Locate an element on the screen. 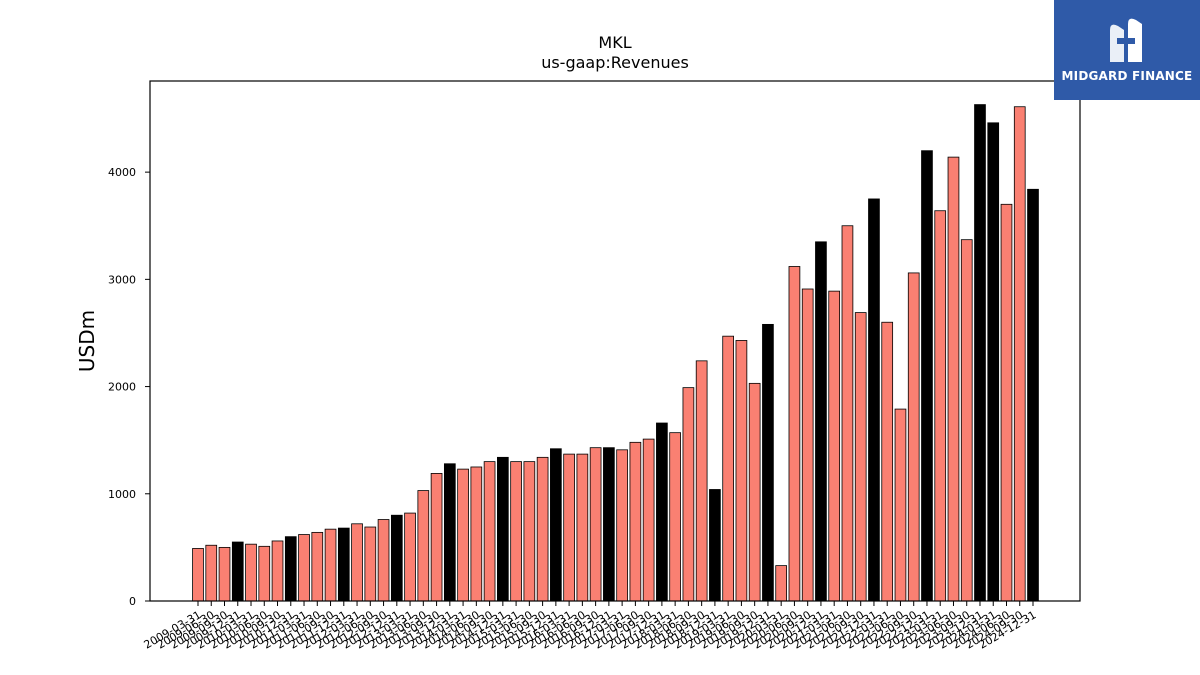  y-tick-label: 4000 is located at coordinates (122, 172).